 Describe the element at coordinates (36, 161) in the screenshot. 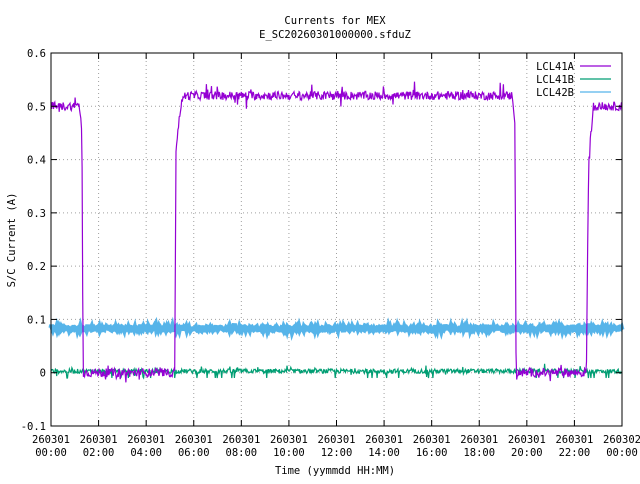

I see `y-tick-label: 0.4` at that location.